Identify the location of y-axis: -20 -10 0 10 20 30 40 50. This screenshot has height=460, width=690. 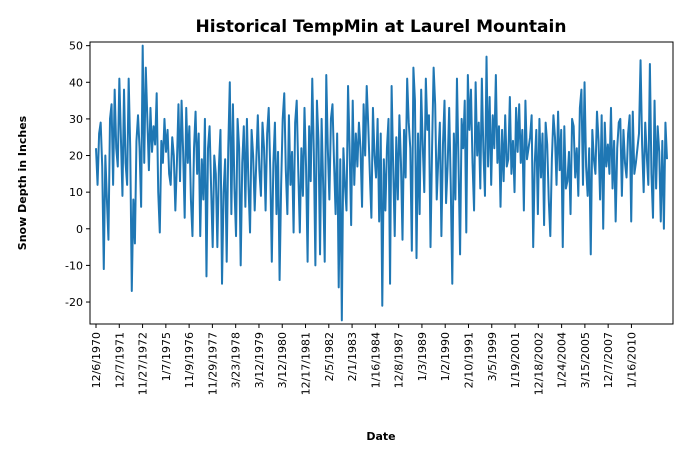
(77, 174).